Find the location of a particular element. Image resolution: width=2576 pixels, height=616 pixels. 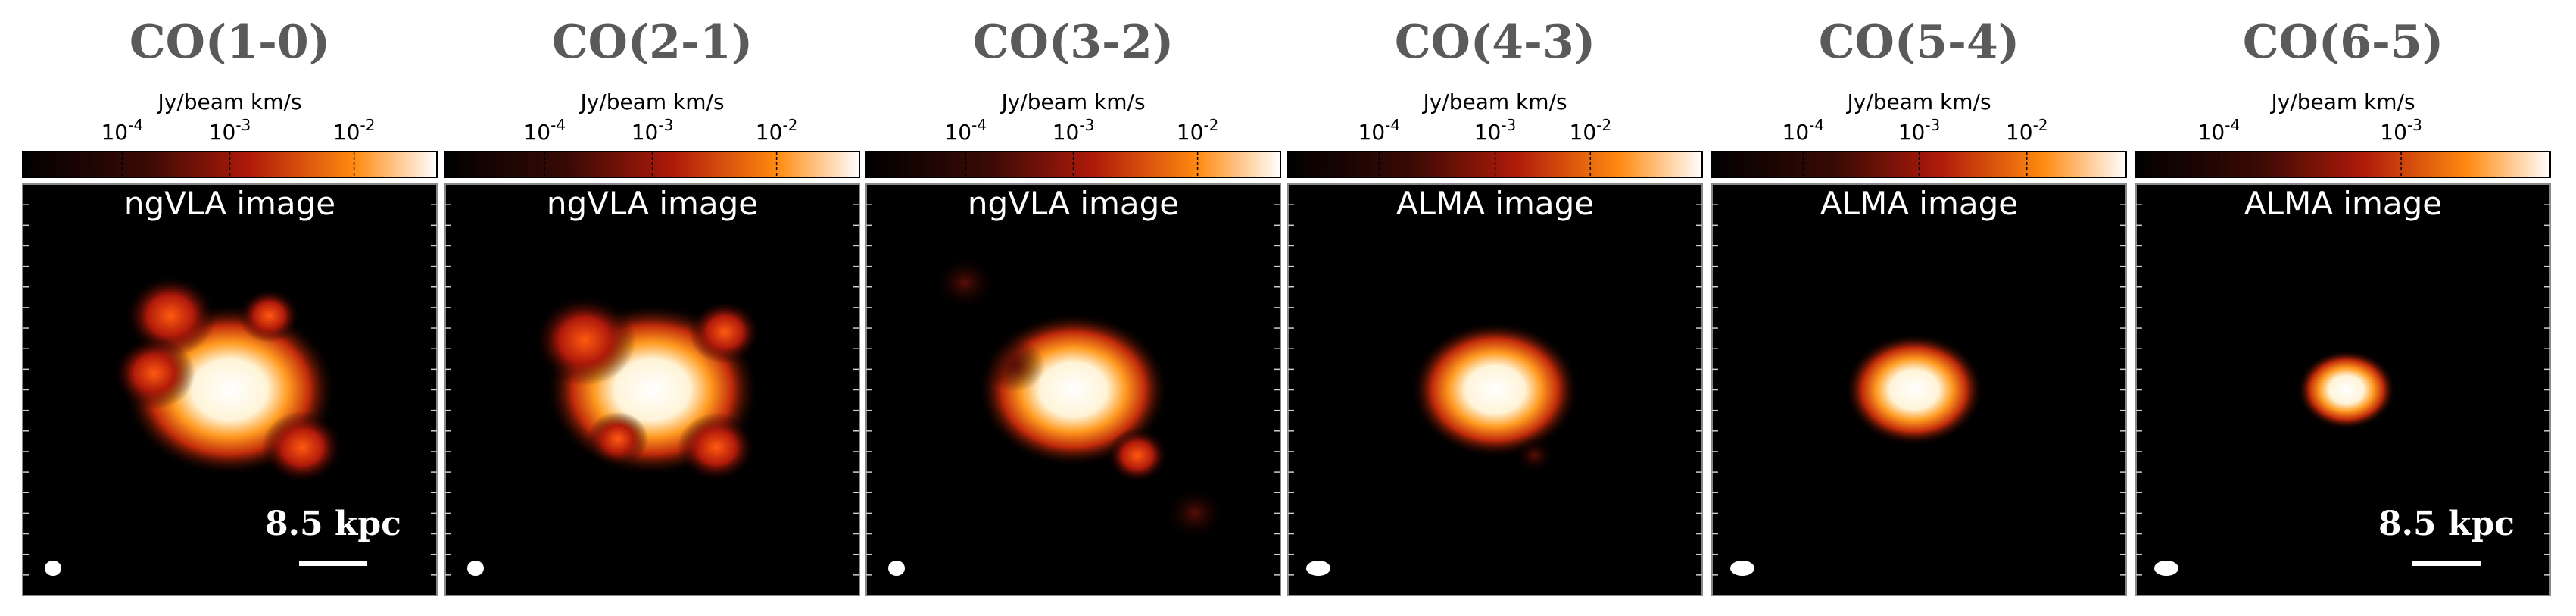

panel-title: CO(3-2) is located at coordinates (1073, 42).